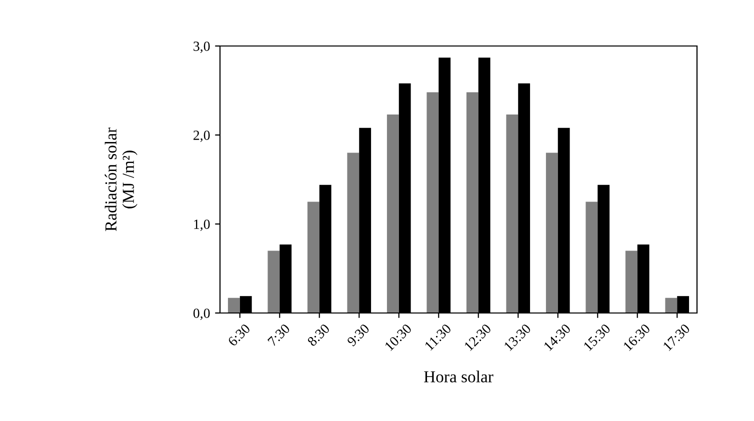 This screenshot has width=754, height=421. Describe the element at coordinates (121, 180) in the screenshot. I see `y-axis-title: Radiación solar (MJ /m²)` at that location.